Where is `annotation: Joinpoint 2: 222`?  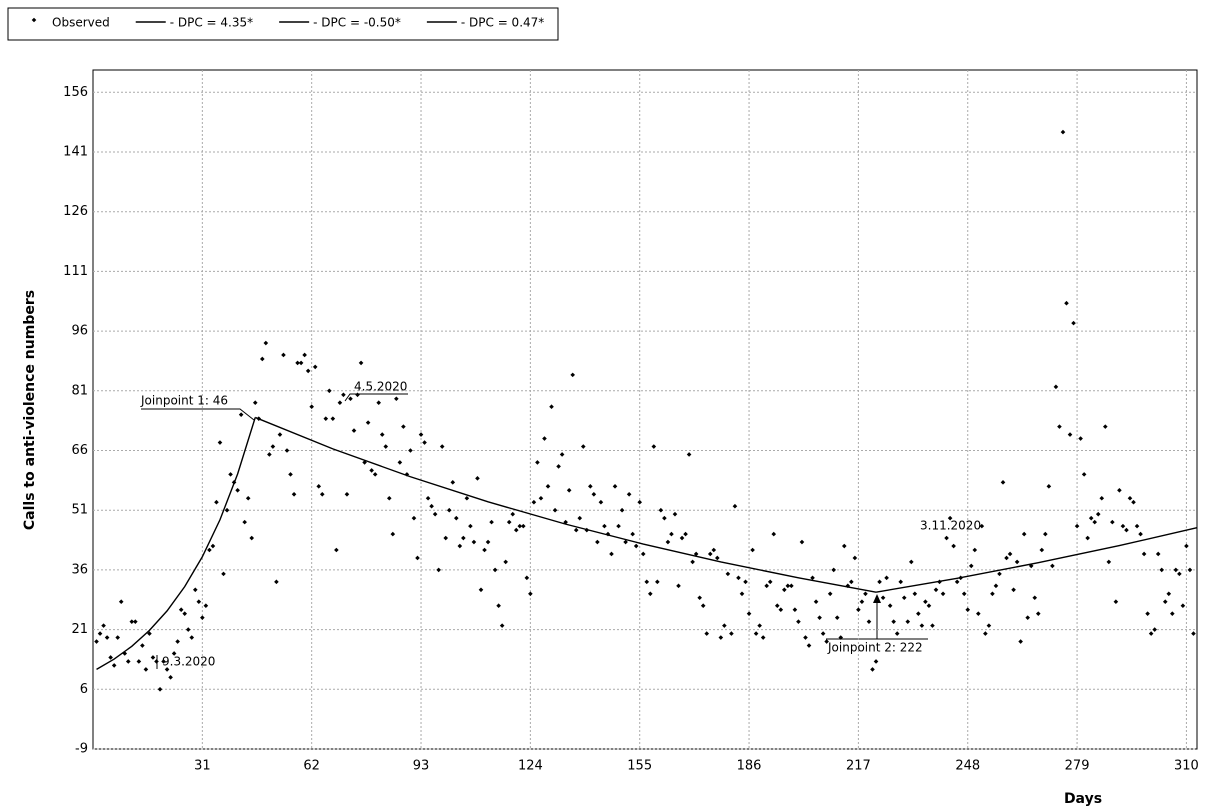
annotation: Joinpoint 2: 222 is located at coordinates (875, 648).